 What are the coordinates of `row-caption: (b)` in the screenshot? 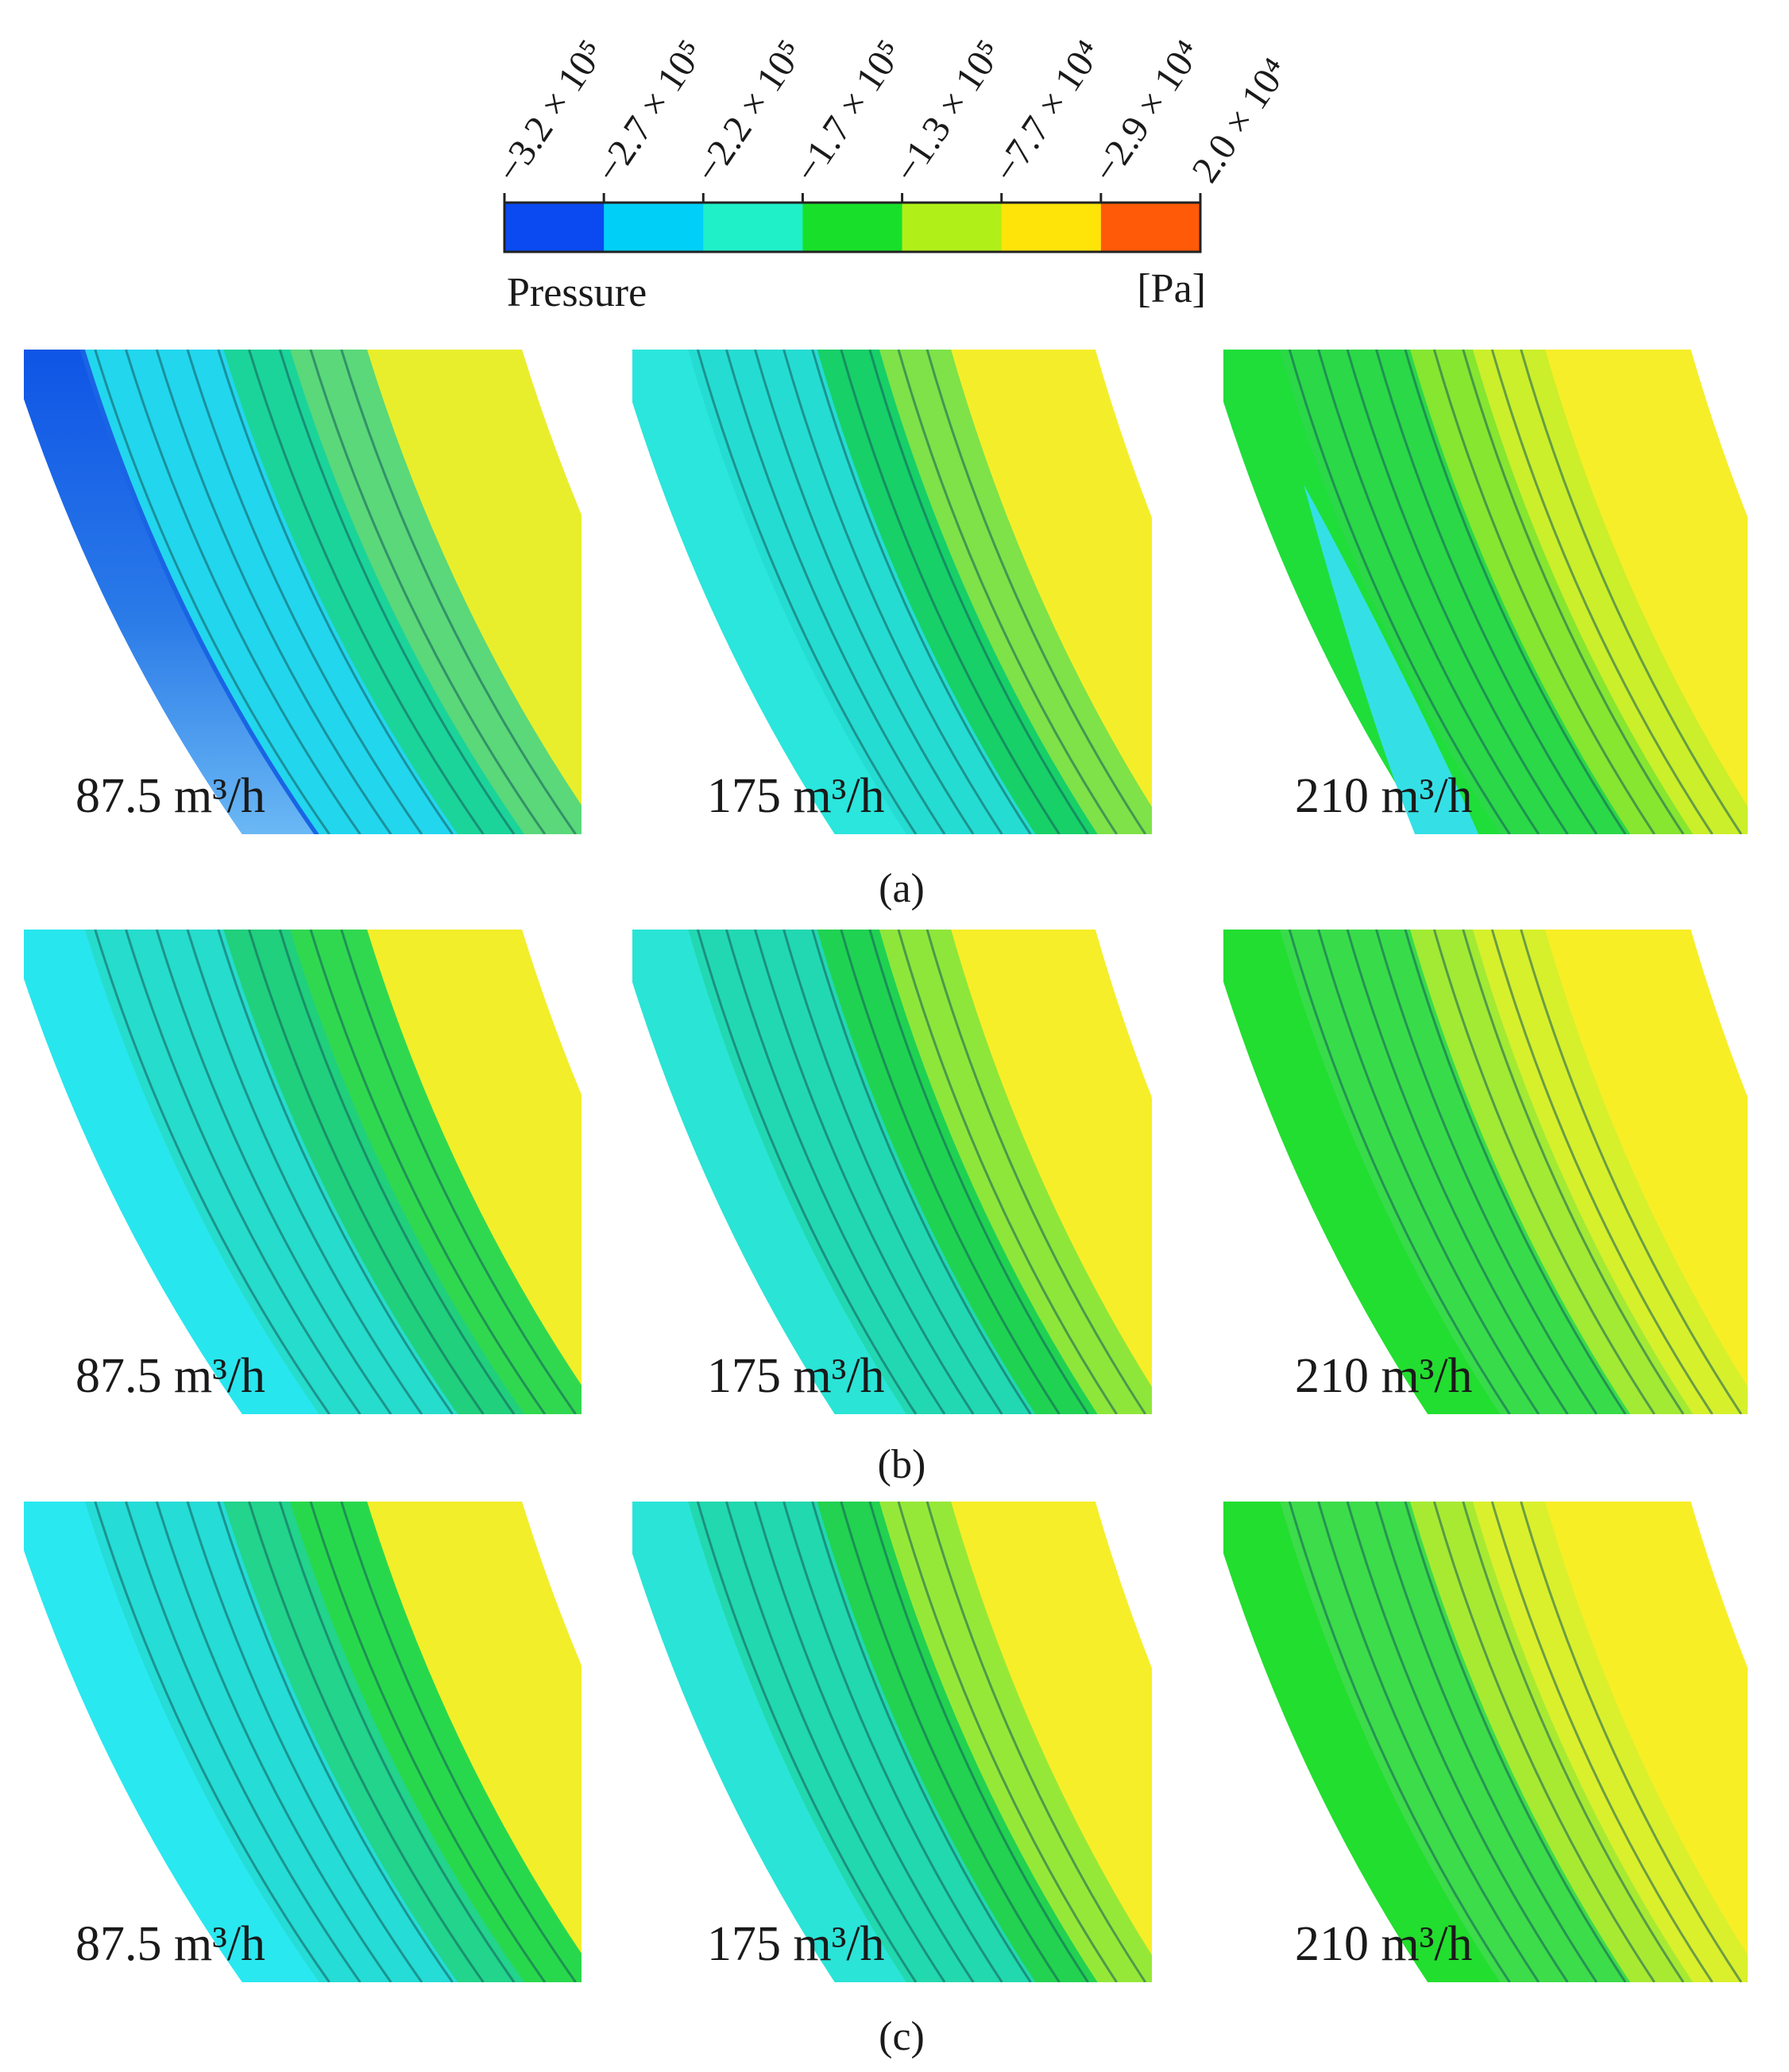 It's located at (902, 1464).